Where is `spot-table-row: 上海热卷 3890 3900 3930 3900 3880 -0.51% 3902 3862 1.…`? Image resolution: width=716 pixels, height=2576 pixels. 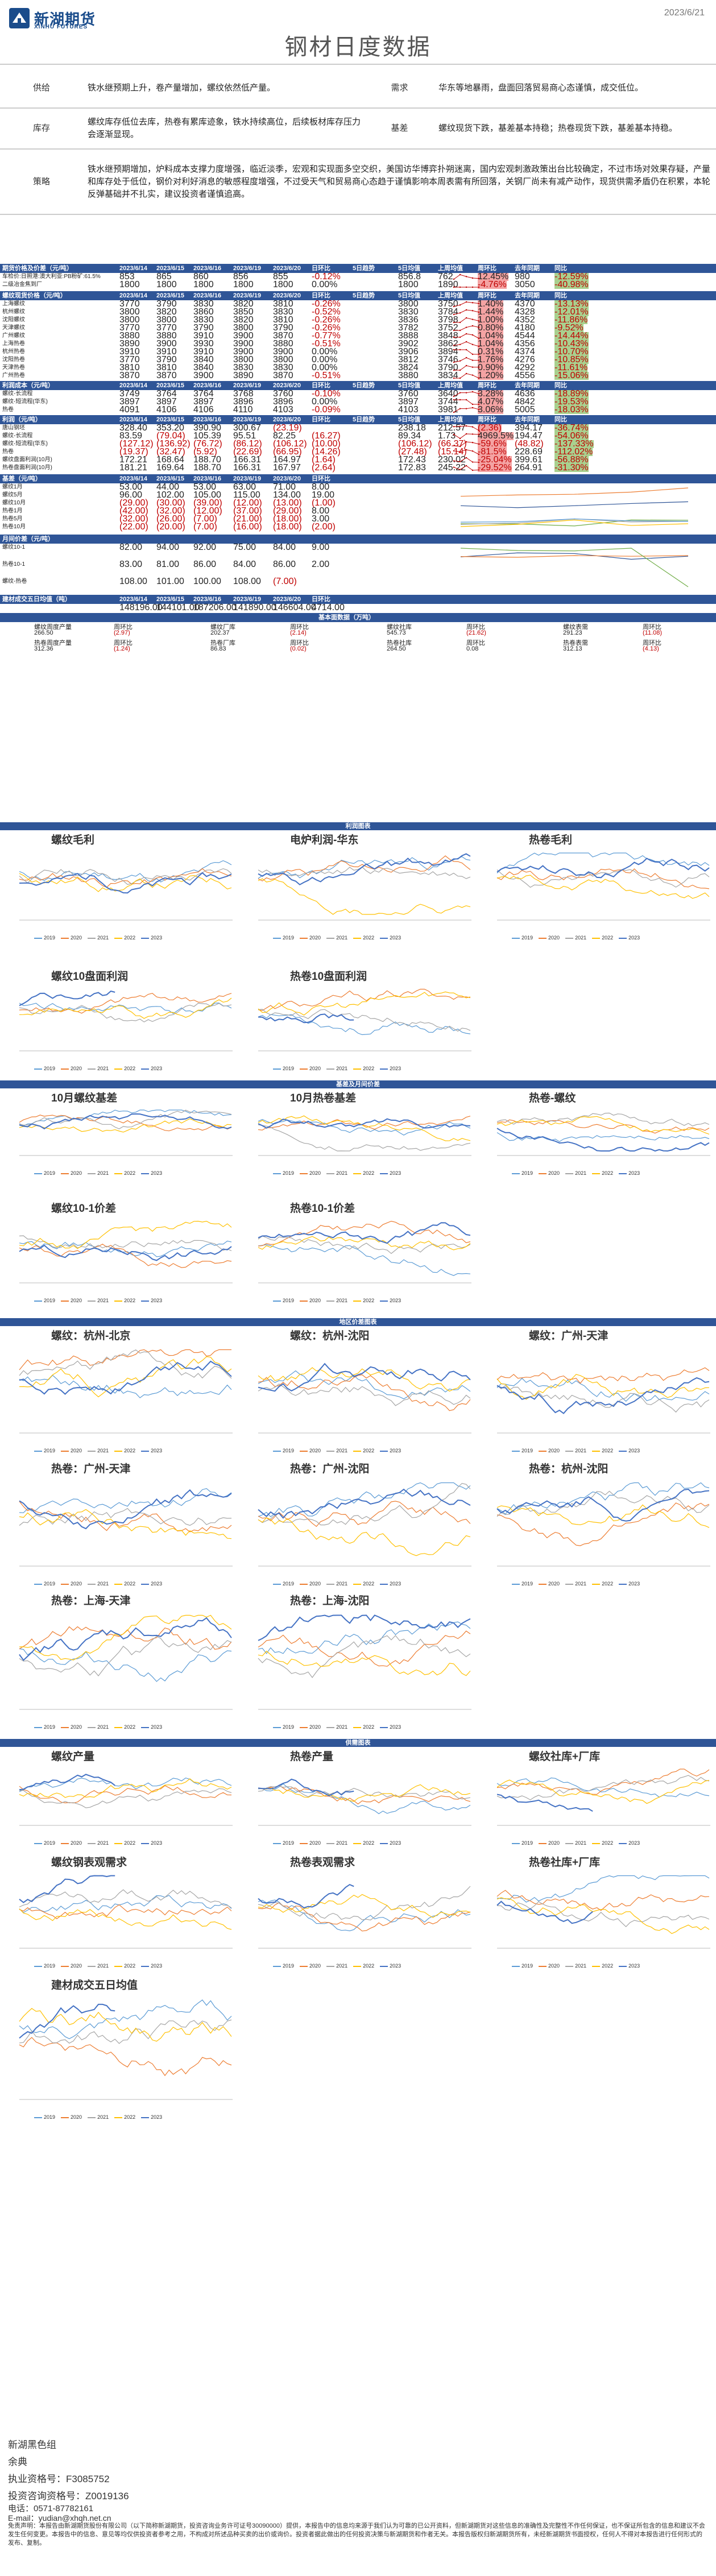
spot-table-row: 上海热卷 3890 3900 3930 3900 3880 -0.51% 3902 3862 1.… is located at coordinates (358, 344).